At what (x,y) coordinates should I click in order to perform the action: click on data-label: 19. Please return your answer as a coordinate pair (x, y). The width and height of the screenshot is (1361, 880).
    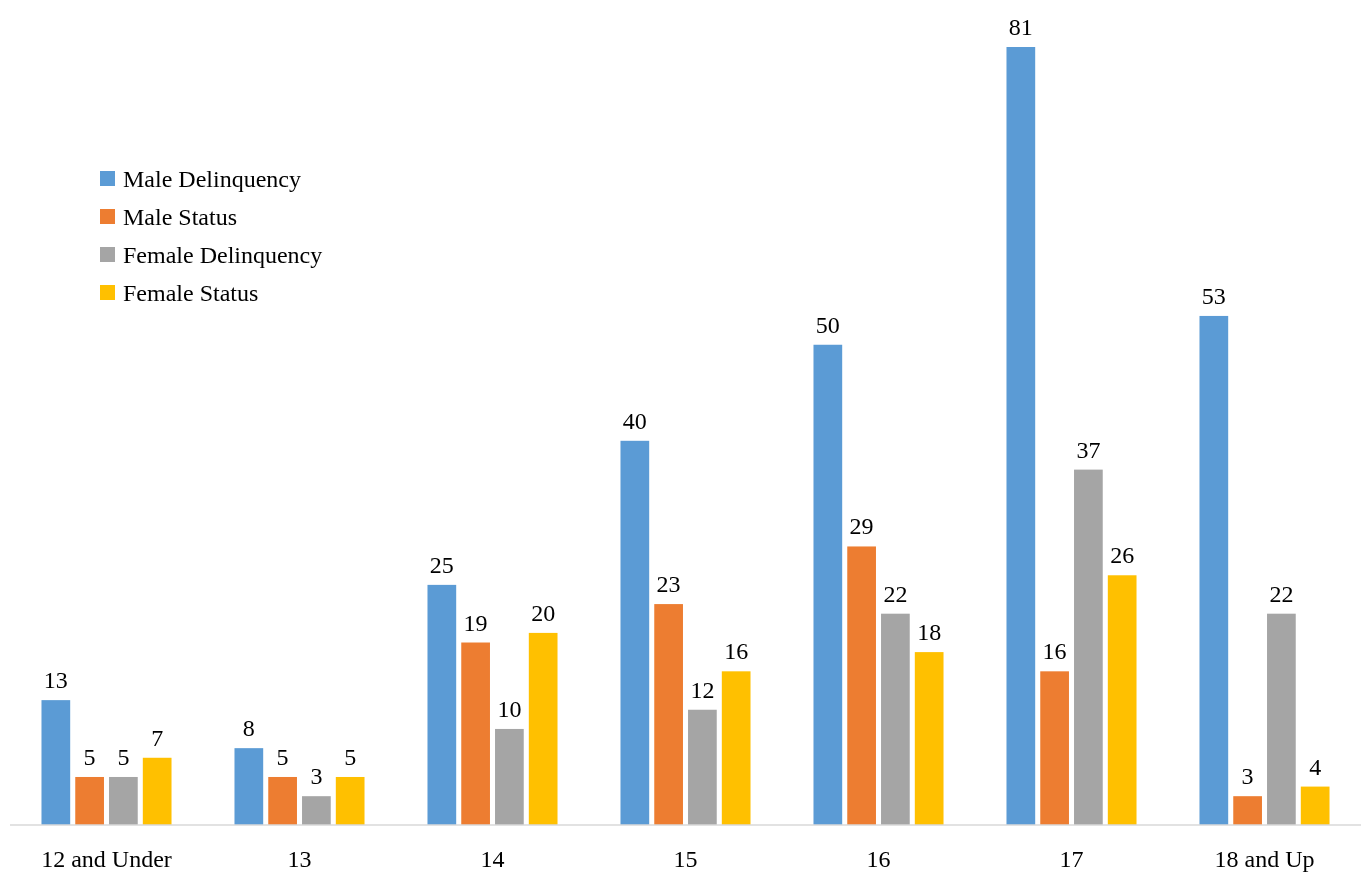
    Looking at the image, I should click on (475, 622).